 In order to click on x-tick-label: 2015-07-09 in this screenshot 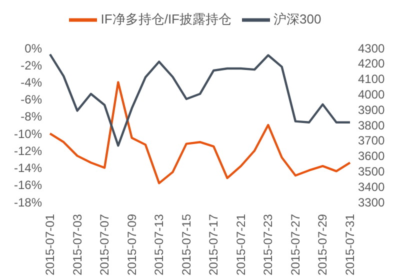, I will do `click(131, 245)`.